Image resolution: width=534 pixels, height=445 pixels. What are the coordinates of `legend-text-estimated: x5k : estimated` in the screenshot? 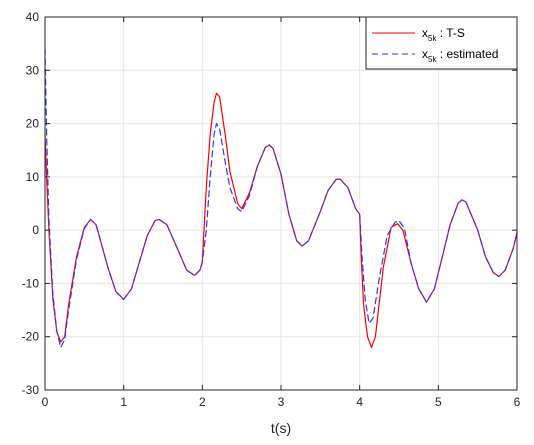 It's located at (460, 55).